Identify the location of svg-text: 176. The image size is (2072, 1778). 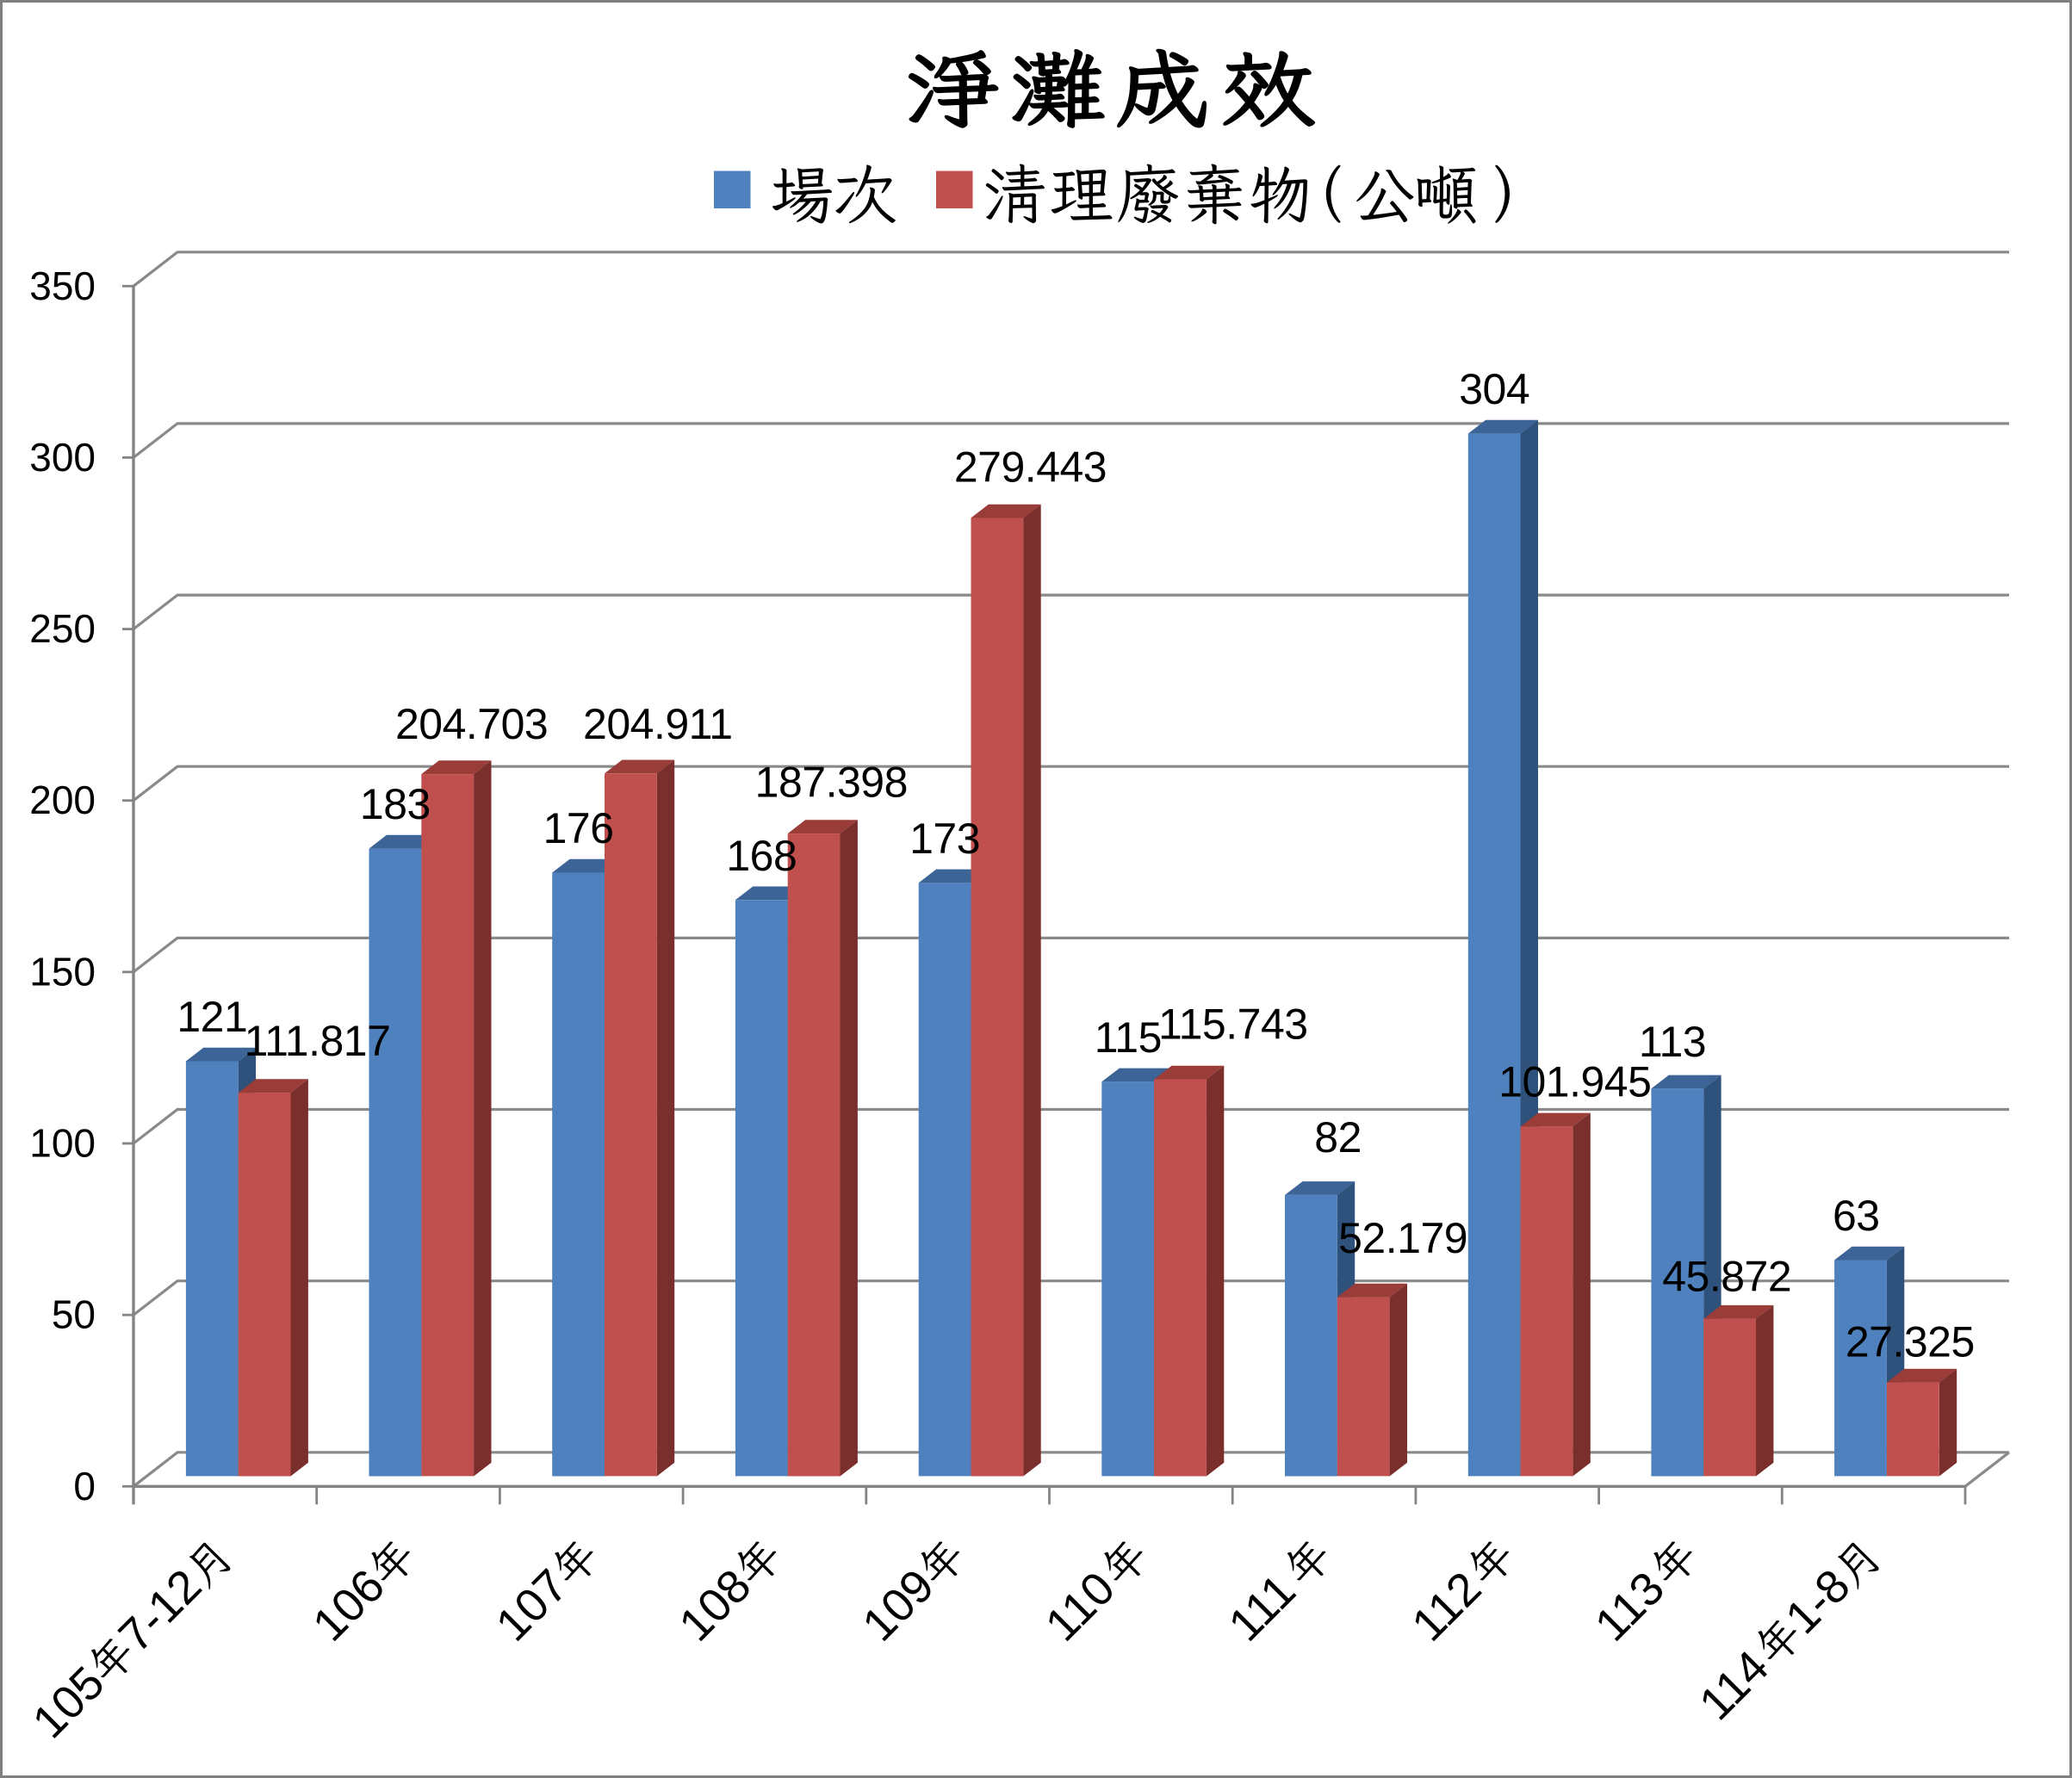
(578, 828).